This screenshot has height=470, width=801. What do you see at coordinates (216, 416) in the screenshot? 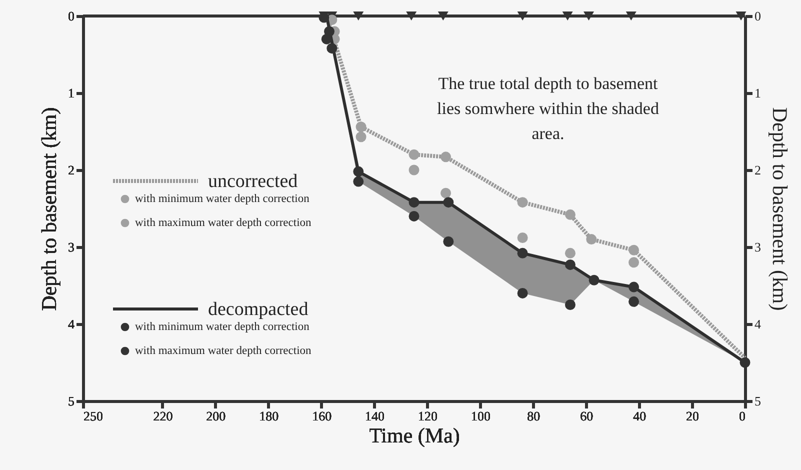
I see `x-tick-label: 200` at bounding box center [216, 416].